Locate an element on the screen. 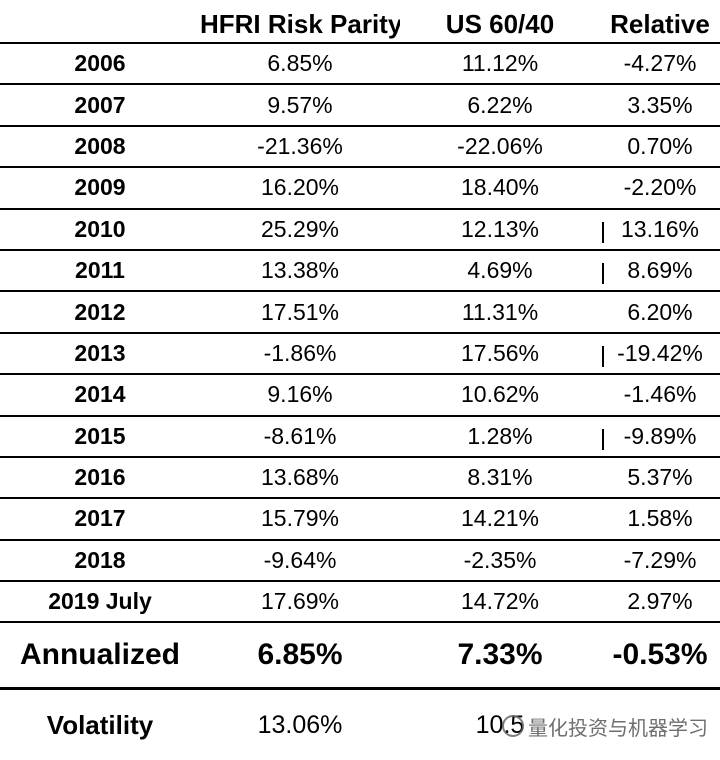 This screenshot has height=760, width=720. row-us6040: 14.72% is located at coordinates (500, 601).